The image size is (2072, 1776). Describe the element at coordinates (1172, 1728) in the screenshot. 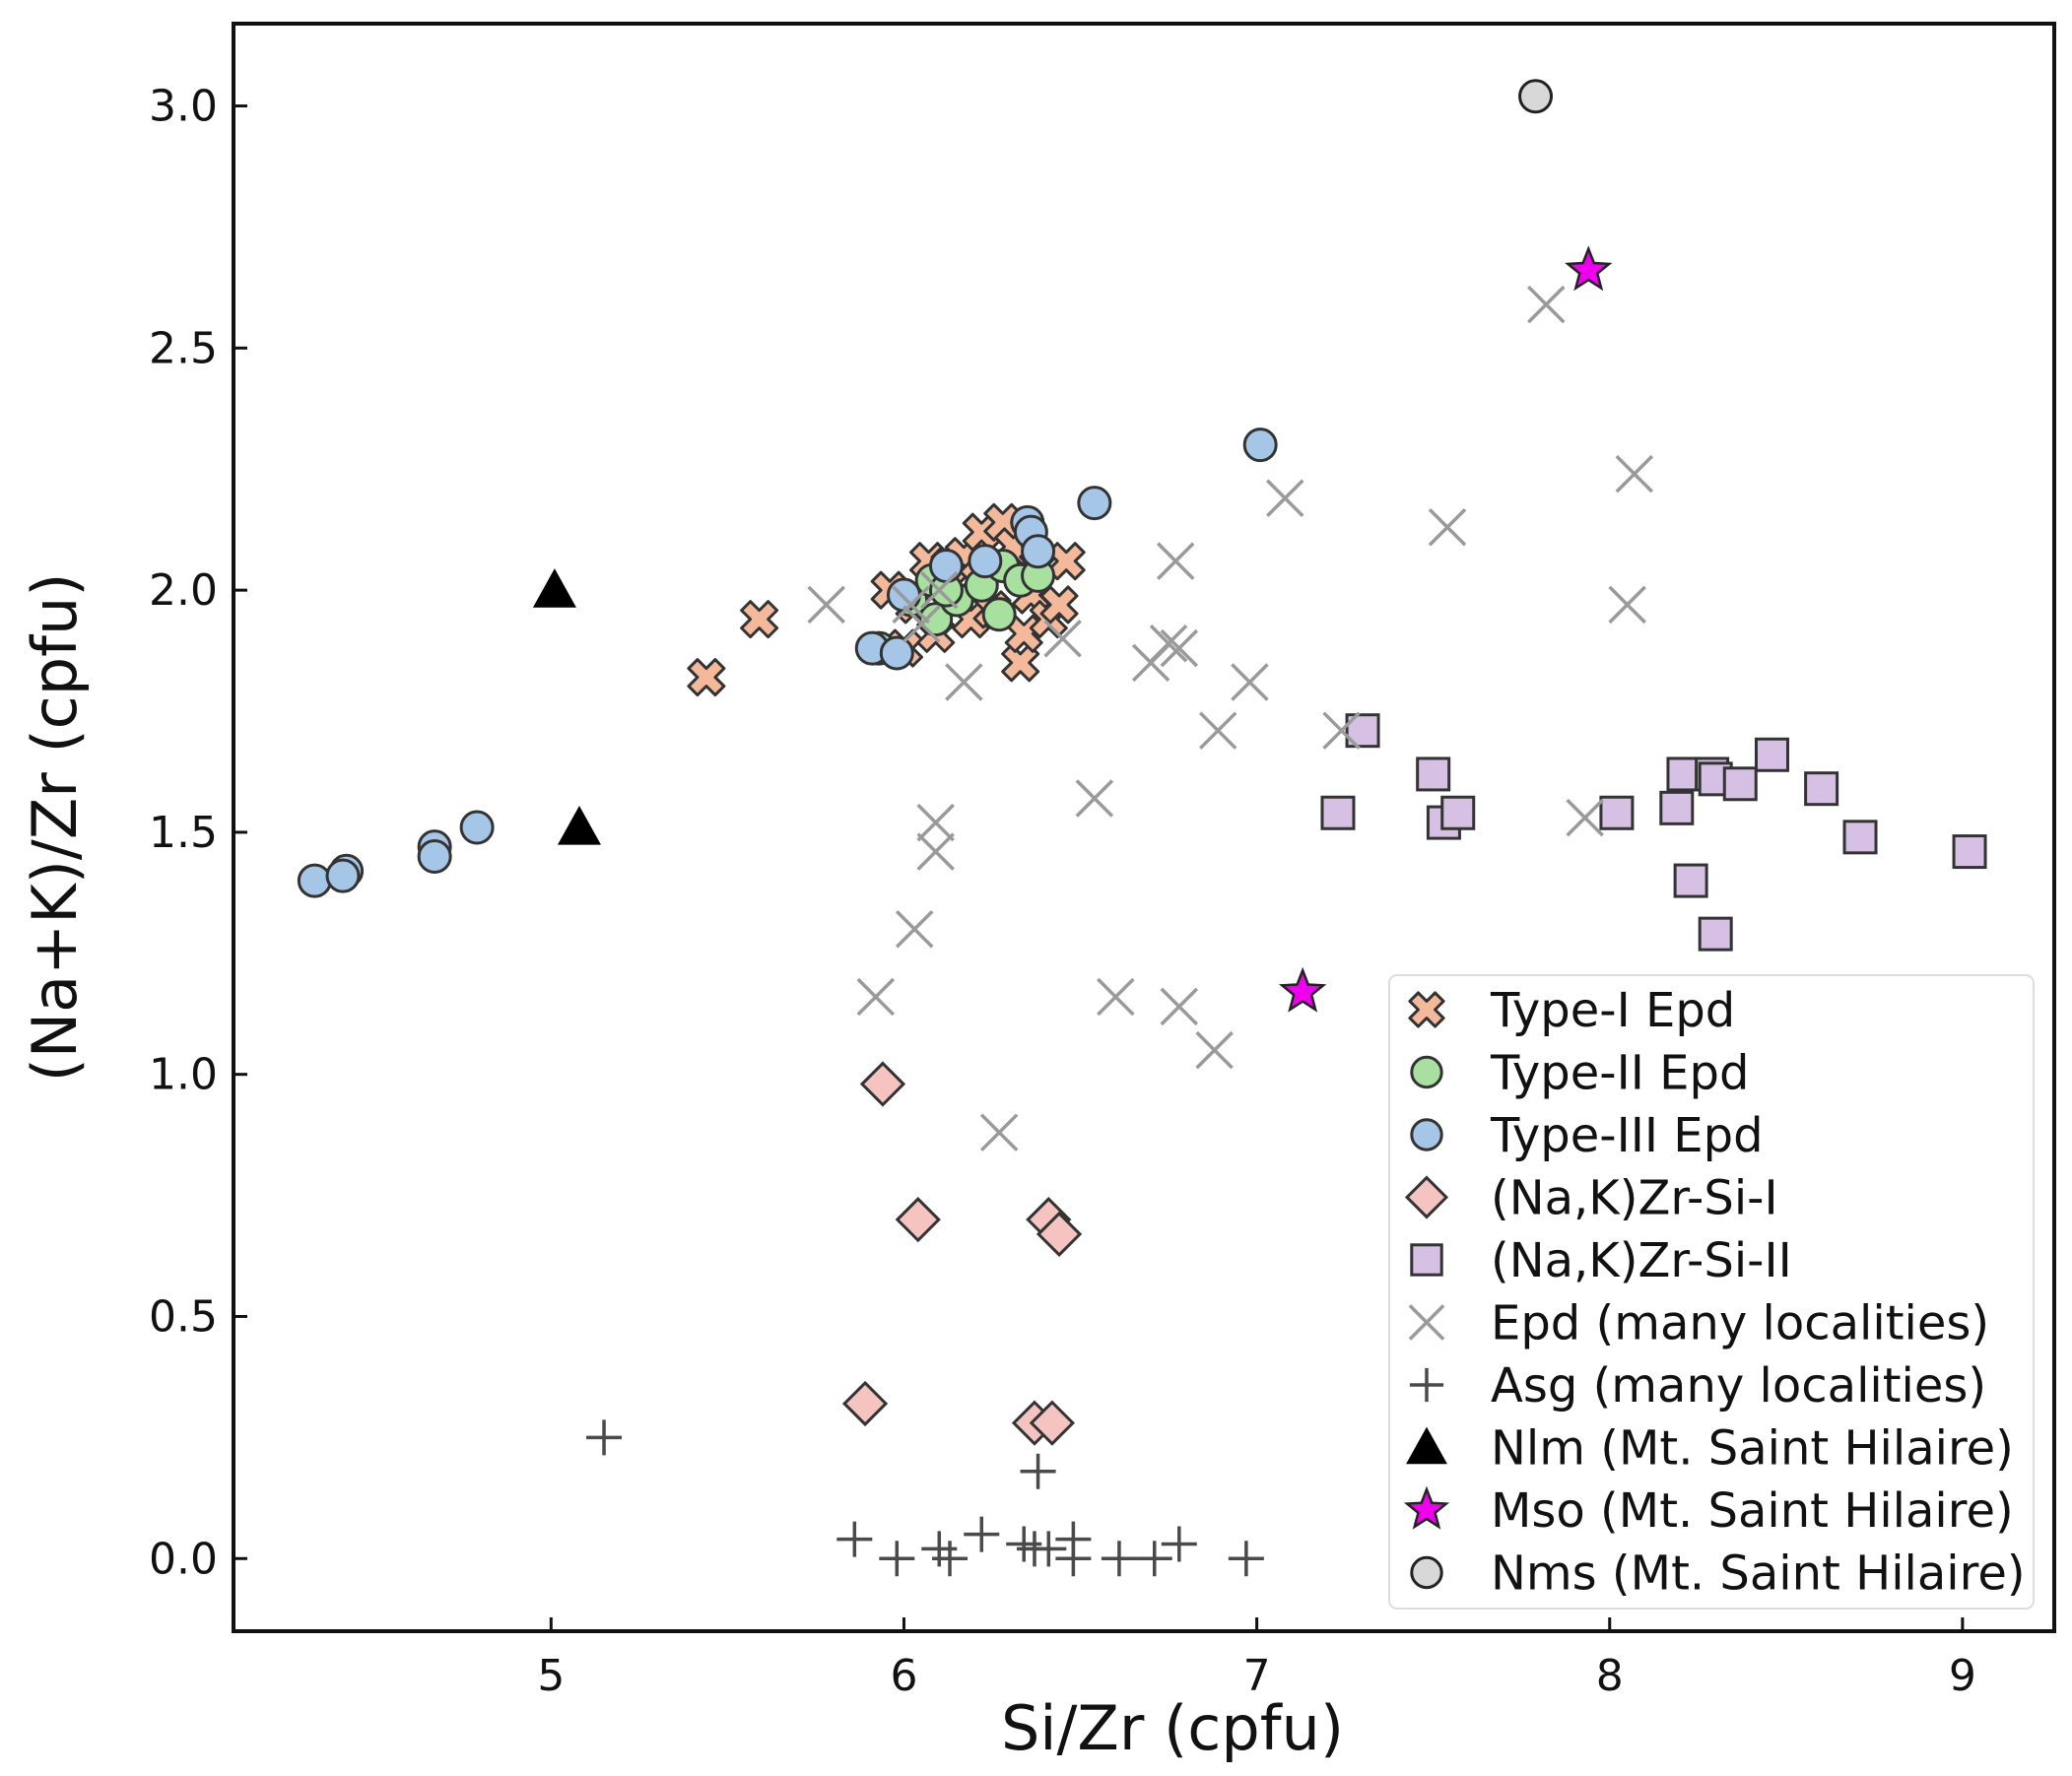

I see `x-axis-title: Si/Zr (cpfu)` at that location.